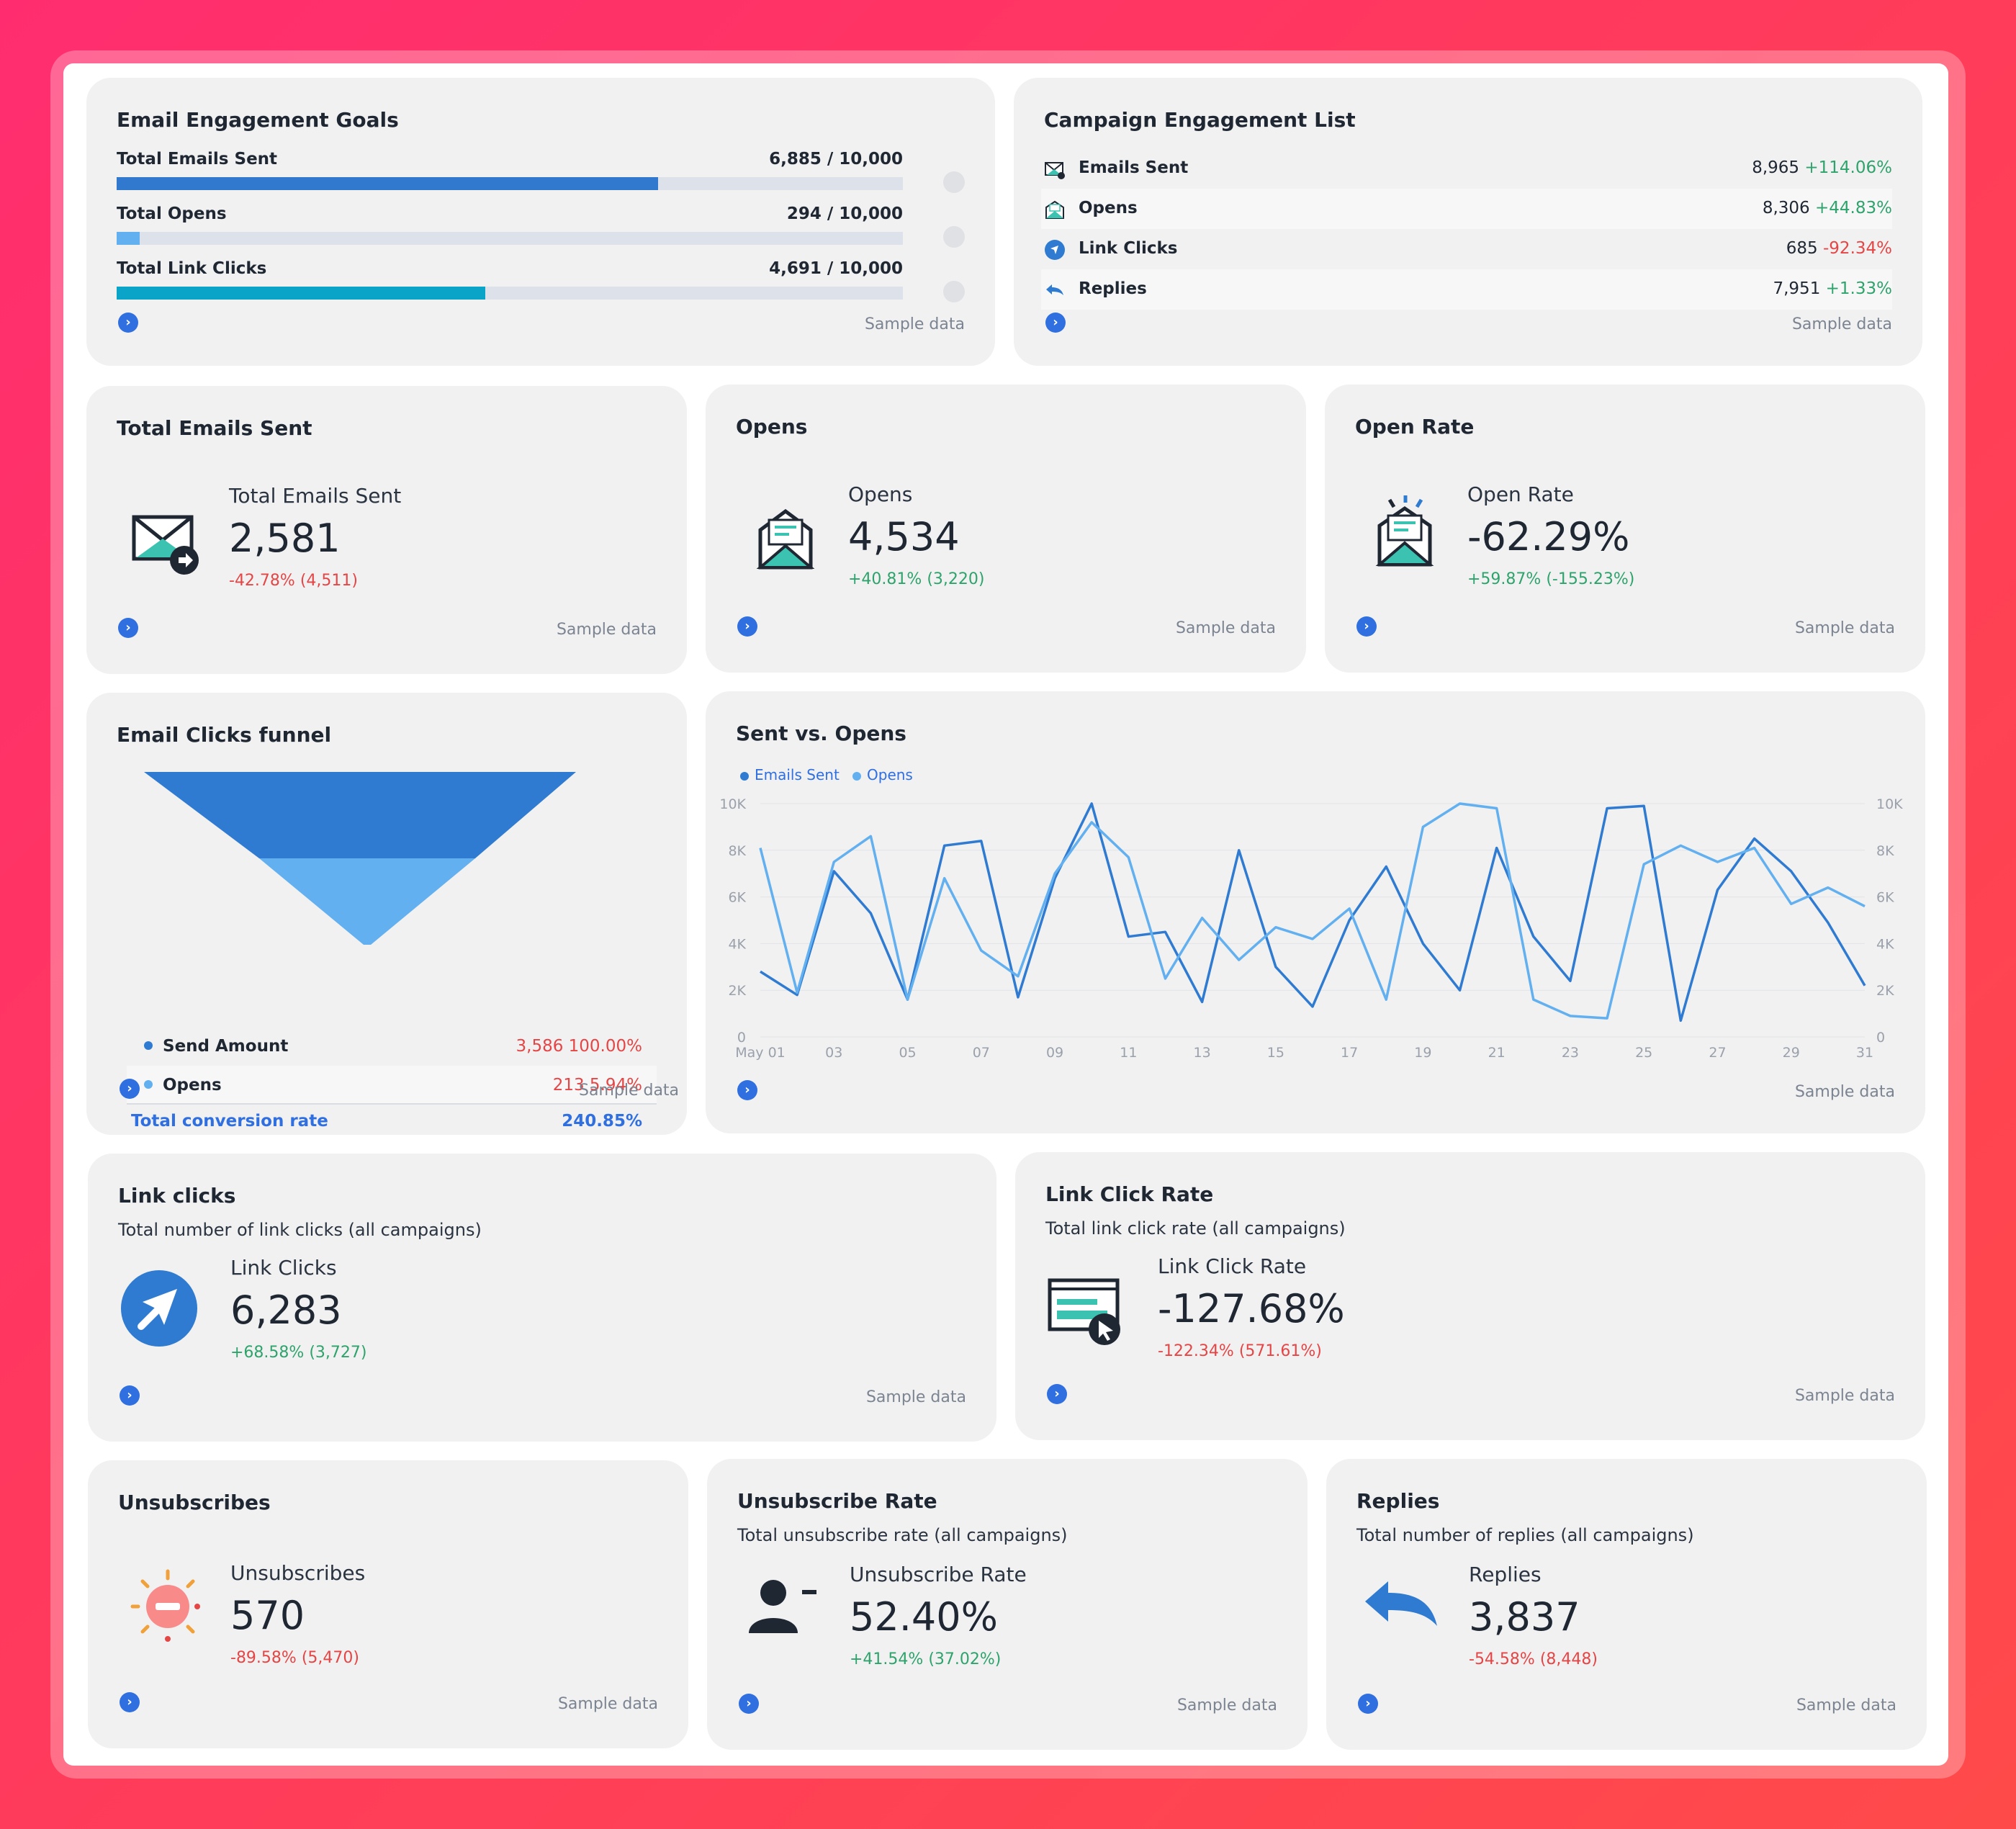 Image resolution: width=2016 pixels, height=1829 pixels. Describe the element at coordinates (1054, 1053) in the screenshot. I see `x-tick-label: 09` at that location.